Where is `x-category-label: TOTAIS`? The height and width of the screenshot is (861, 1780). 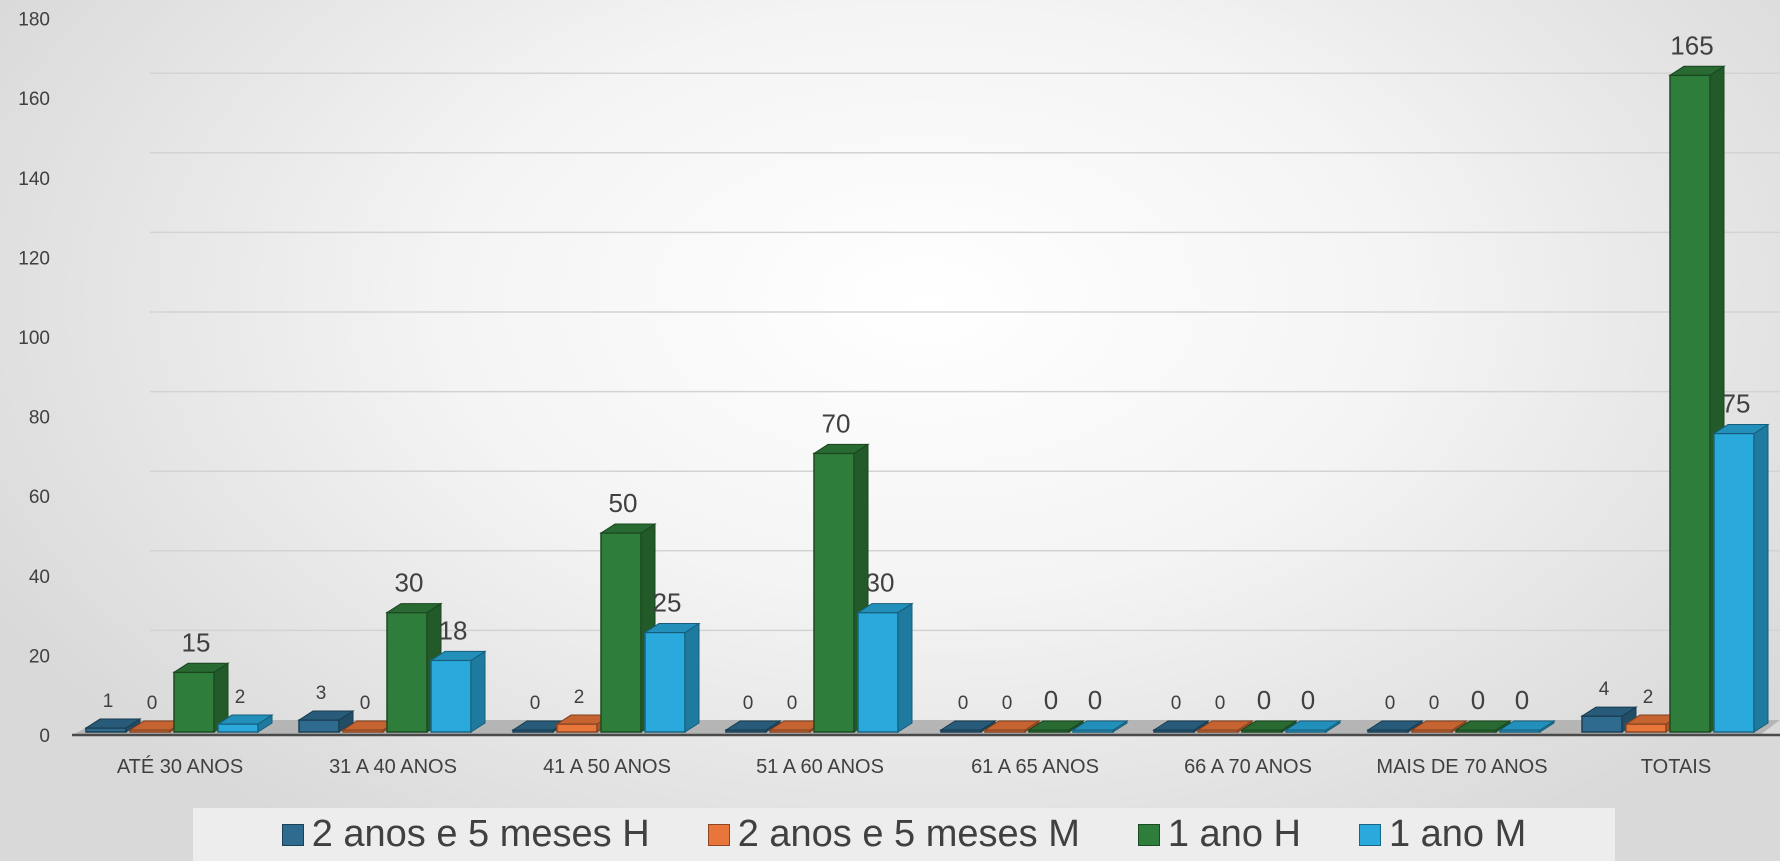 x-category-label: TOTAIS is located at coordinates (1676, 767).